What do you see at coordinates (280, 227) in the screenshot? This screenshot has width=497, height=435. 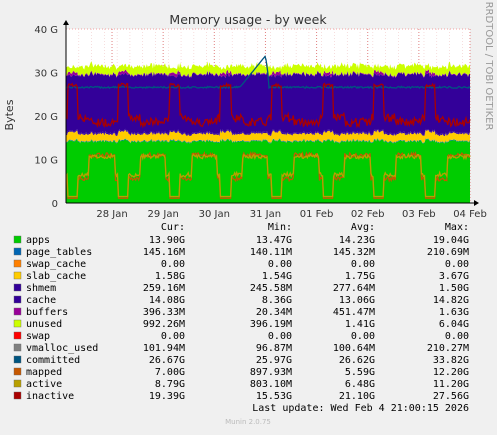 I see `legend-header-min: Min:` at bounding box center [280, 227].